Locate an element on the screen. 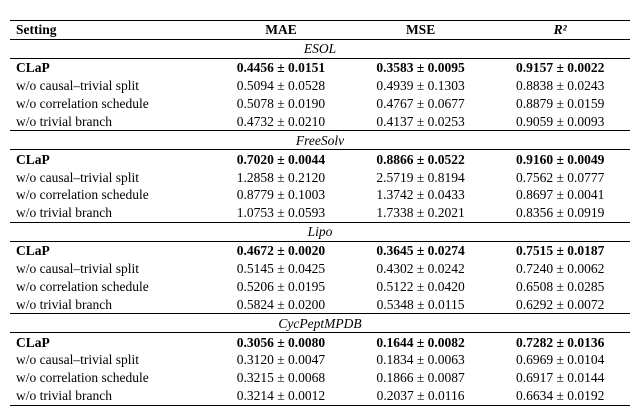  value-cell: 0.4732 ± 0.0210 is located at coordinates (281, 121).